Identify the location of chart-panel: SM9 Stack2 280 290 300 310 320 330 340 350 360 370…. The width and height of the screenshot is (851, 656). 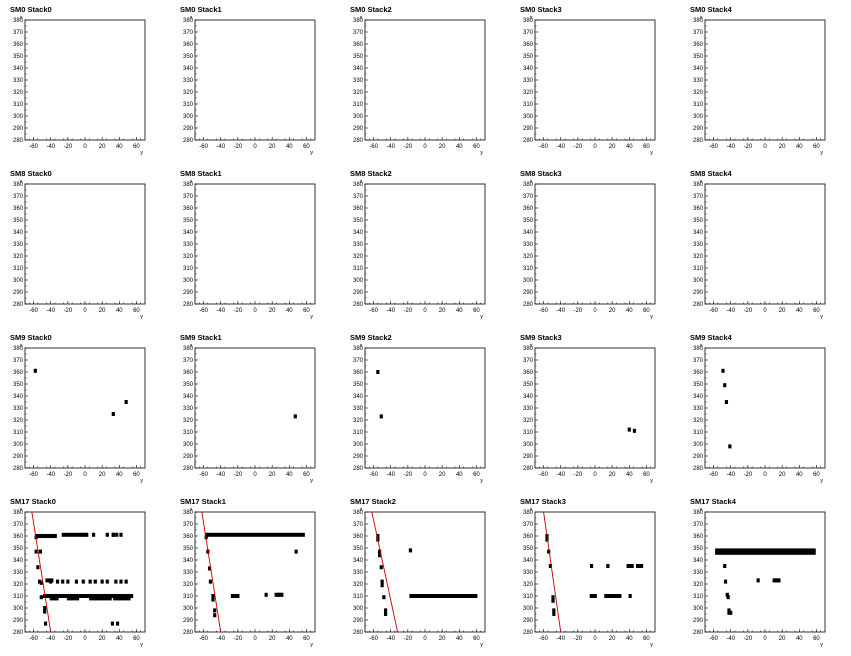
(425, 410).